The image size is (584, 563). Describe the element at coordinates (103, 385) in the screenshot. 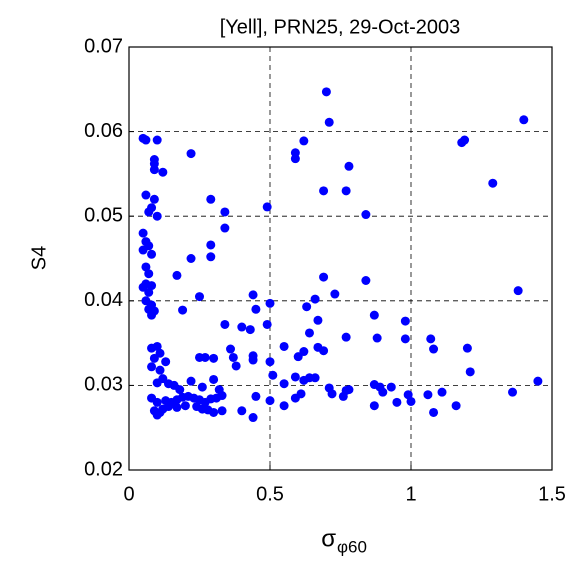

I see `y-tick-label: 0.03` at that location.